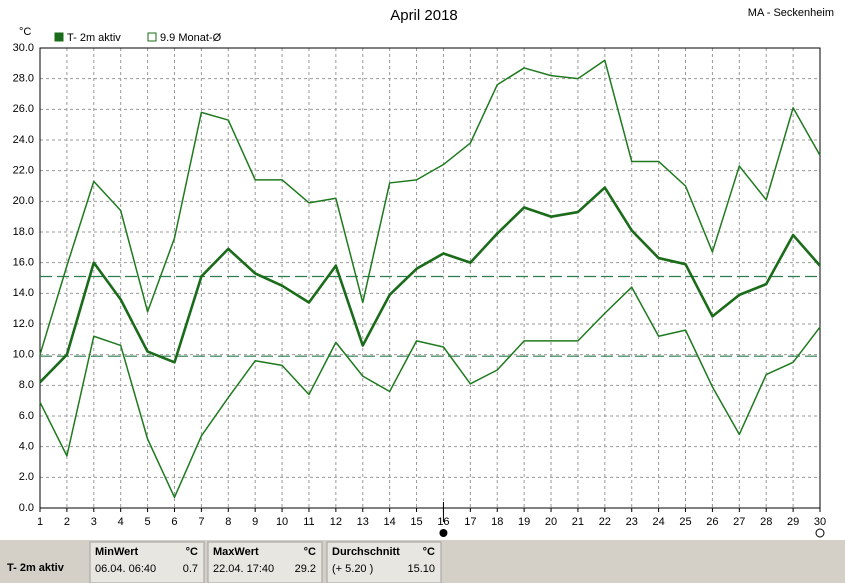 The image size is (845, 583). Describe the element at coordinates (67, 522) in the screenshot. I see `x-tick-label: 2` at that location.